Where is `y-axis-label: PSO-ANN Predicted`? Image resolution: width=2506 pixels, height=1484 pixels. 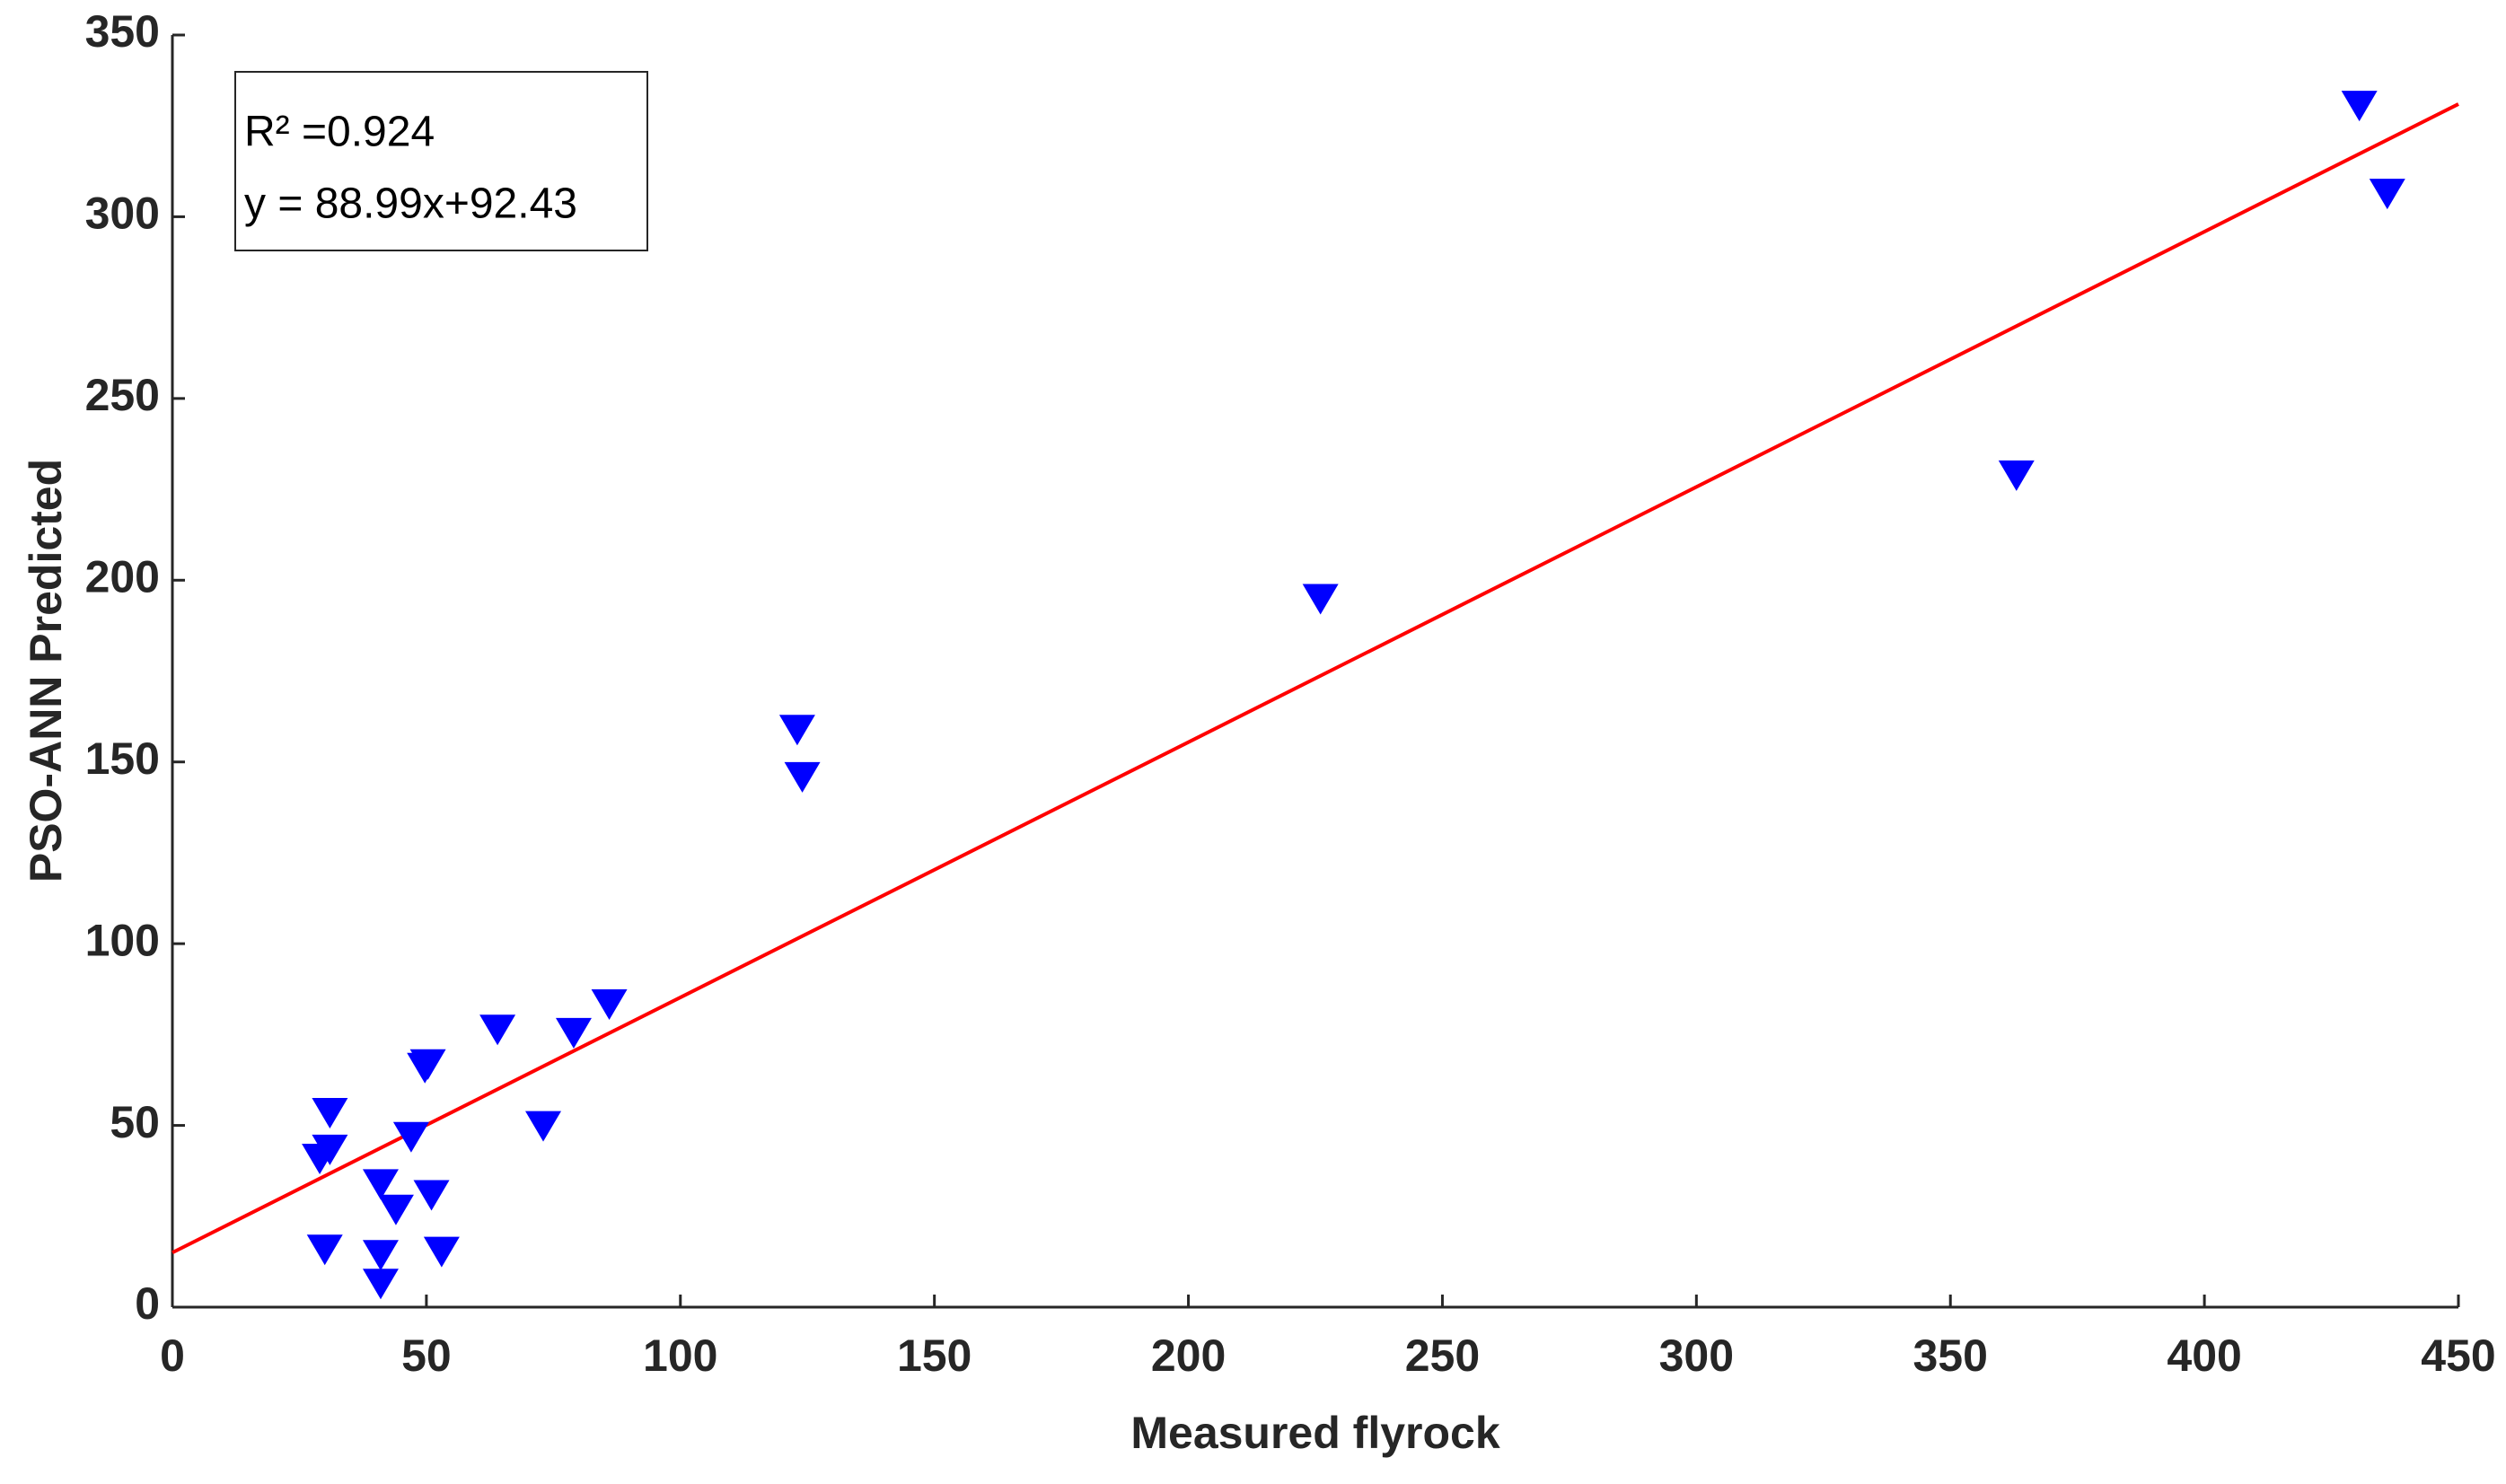
y-axis-label: PSO-ANN Predicted is located at coordinates (46, 670).